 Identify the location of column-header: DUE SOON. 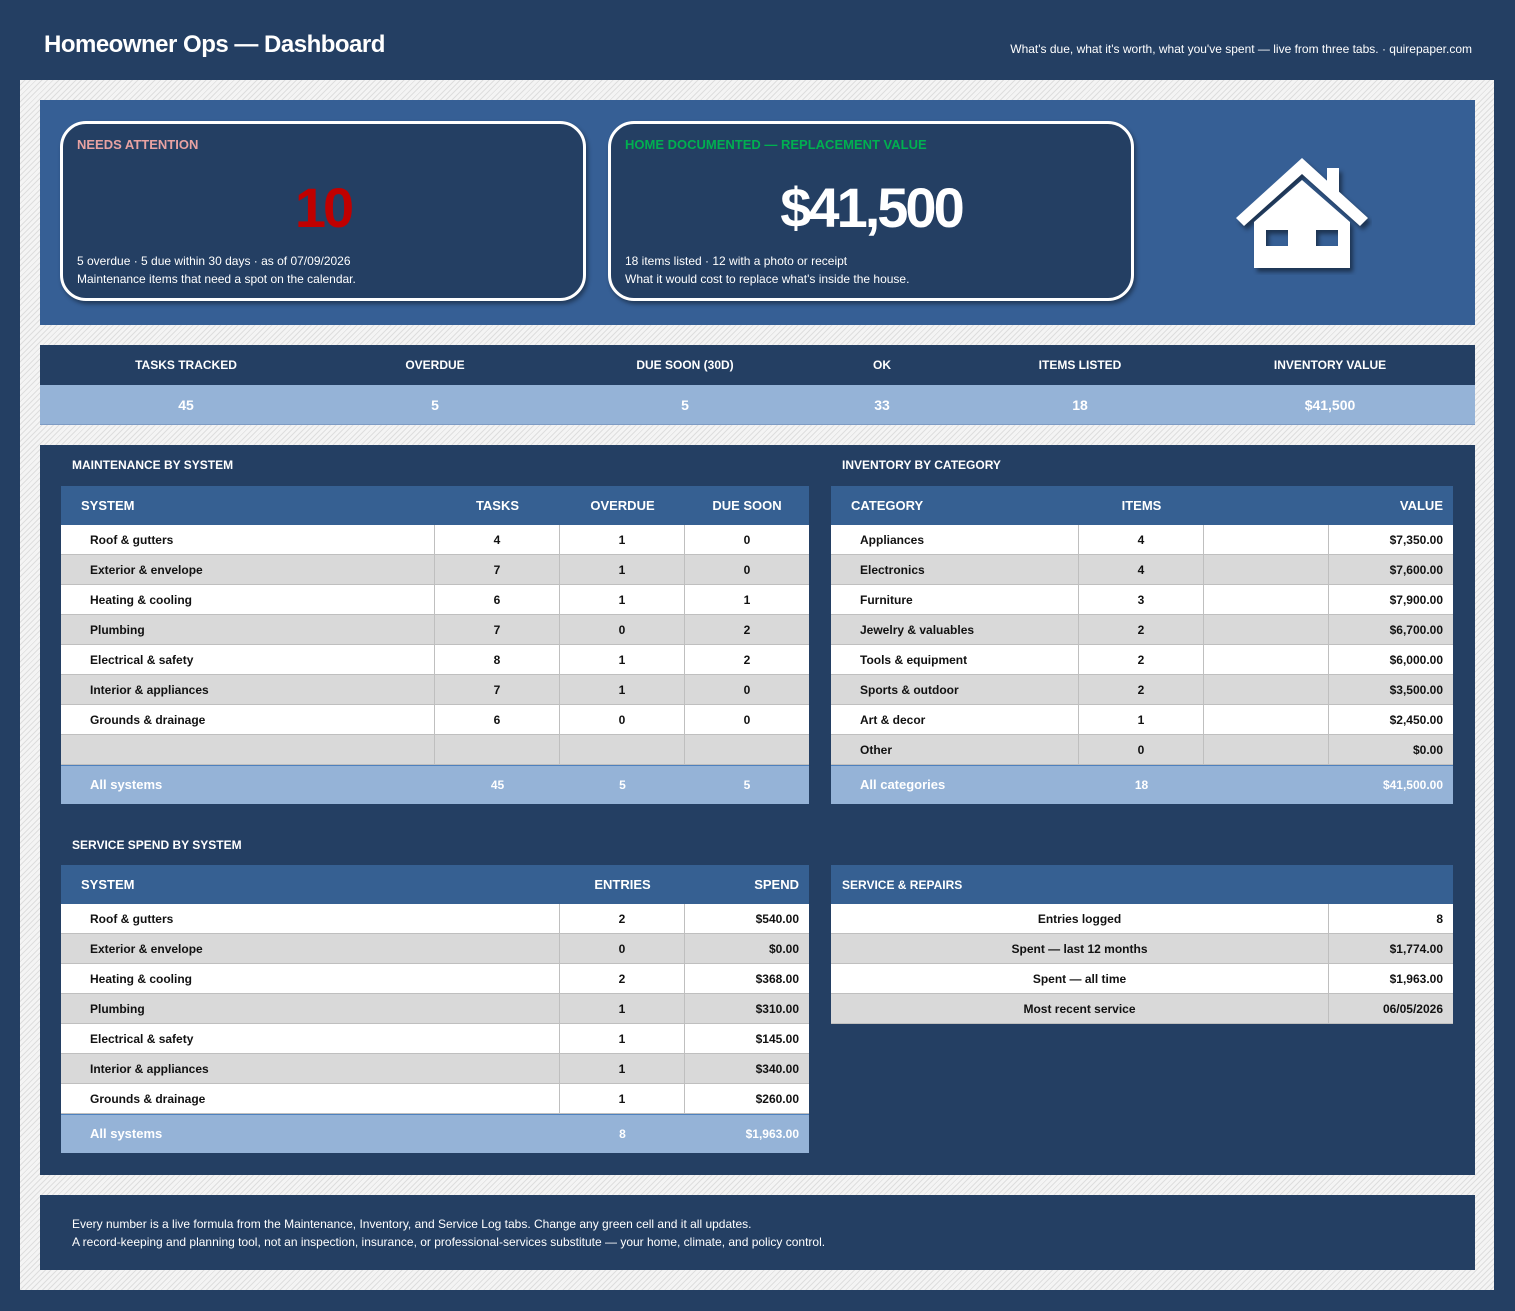
(747, 505).